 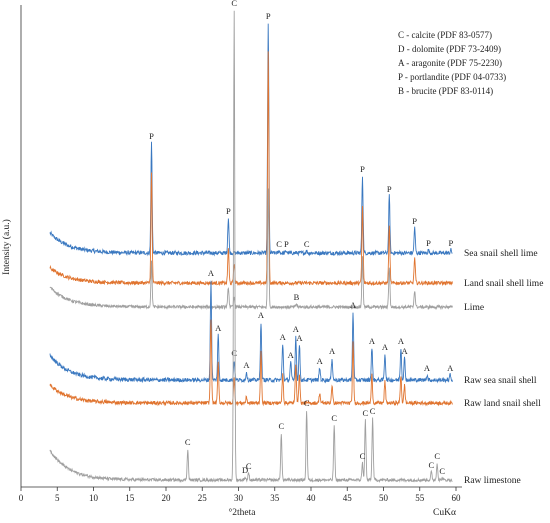 I want to click on series-name-label: Raw limestone, so click(x=492, y=481).